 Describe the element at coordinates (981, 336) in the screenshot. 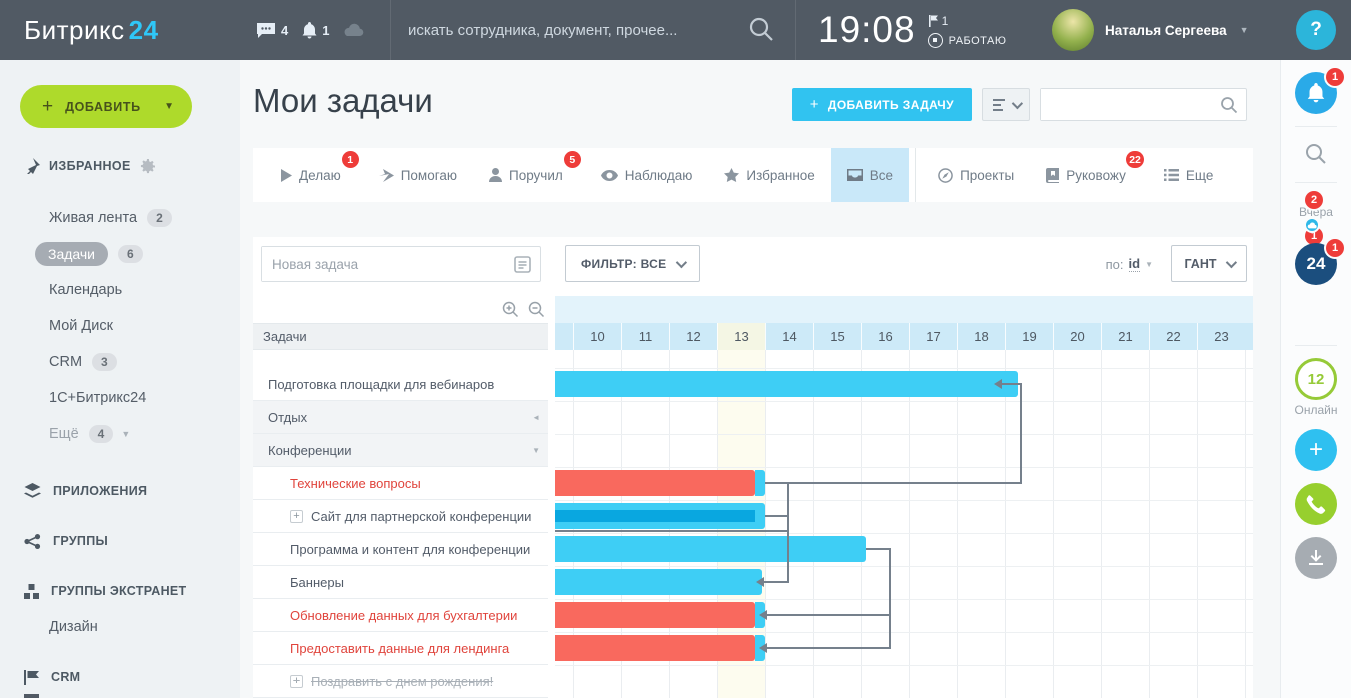

I see `gantt-day-18: 18` at that location.